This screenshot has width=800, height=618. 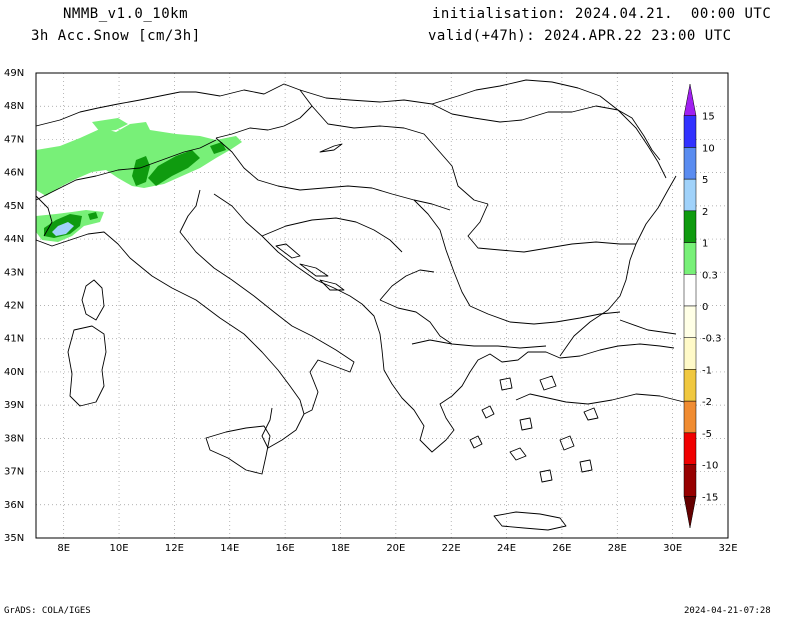 I want to click on lon-tick-label: 32E, so click(x=727, y=548).